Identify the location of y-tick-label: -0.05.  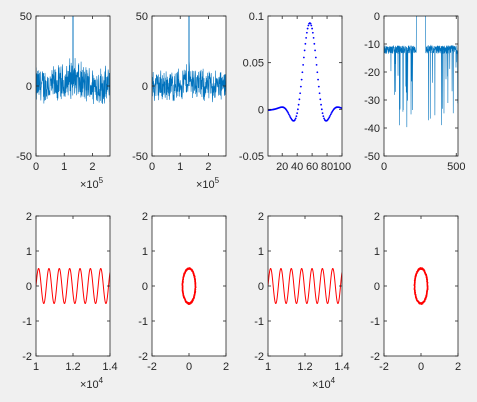
(251, 157).